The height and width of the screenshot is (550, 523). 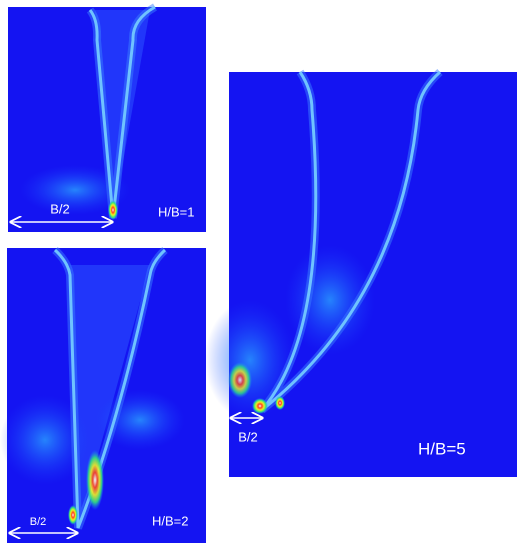 I want to click on ratio-label: H/B=5, so click(x=442, y=448).